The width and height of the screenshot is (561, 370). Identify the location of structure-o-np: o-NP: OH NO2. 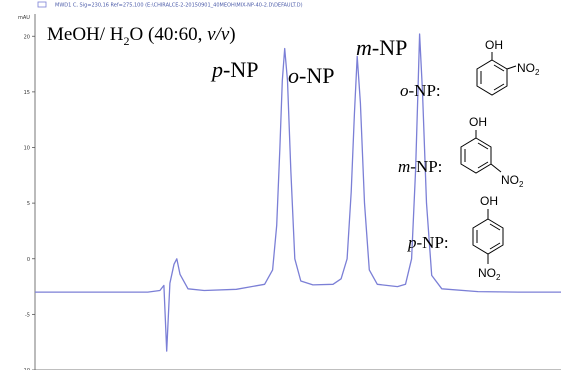
(470, 69).